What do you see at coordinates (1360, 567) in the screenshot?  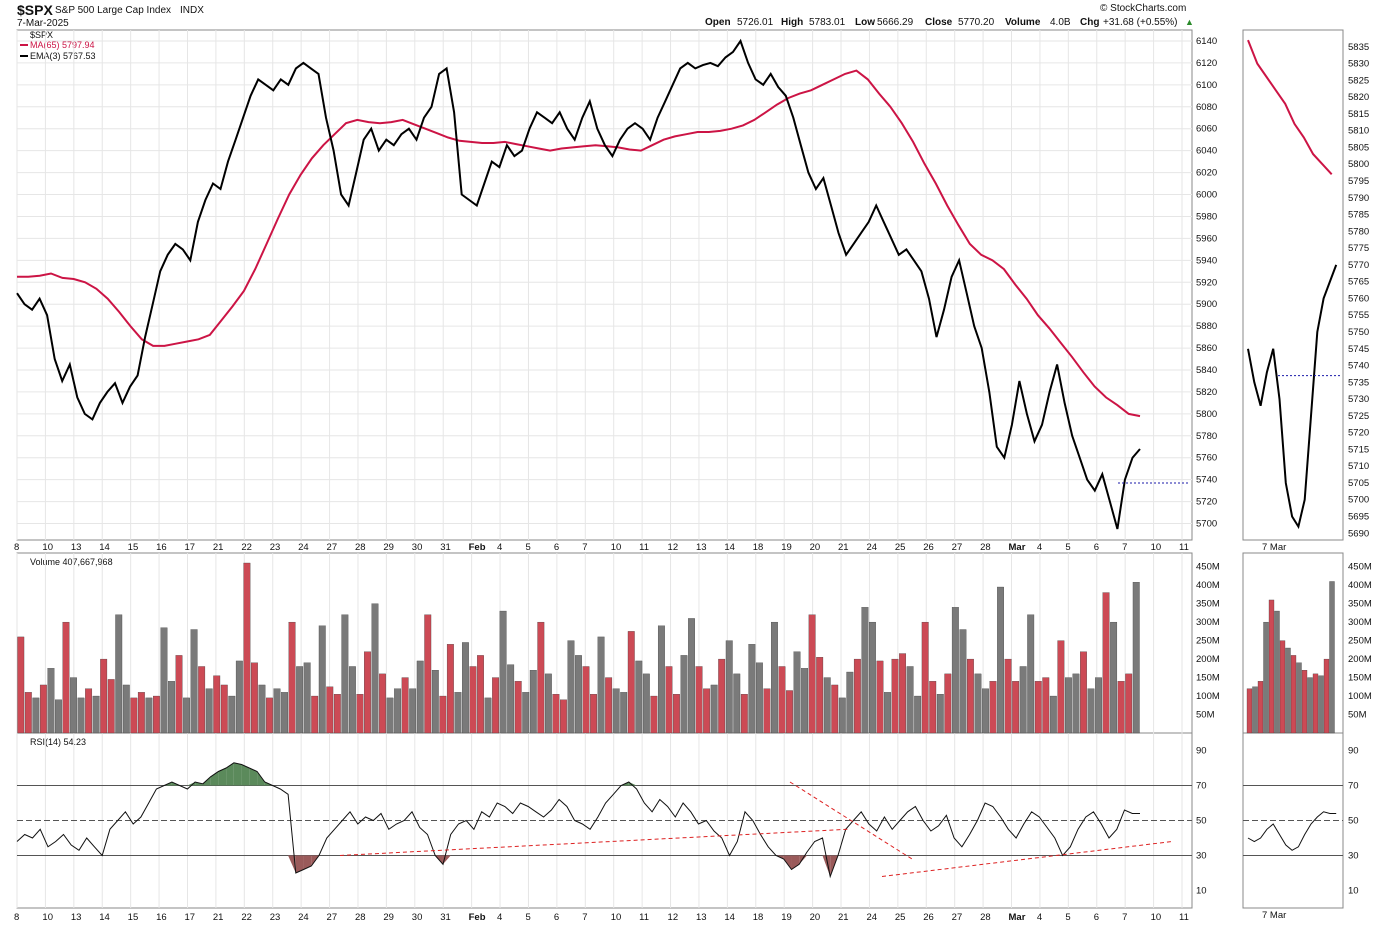 I see `side-volume-tick-label: 450M` at bounding box center [1360, 567].